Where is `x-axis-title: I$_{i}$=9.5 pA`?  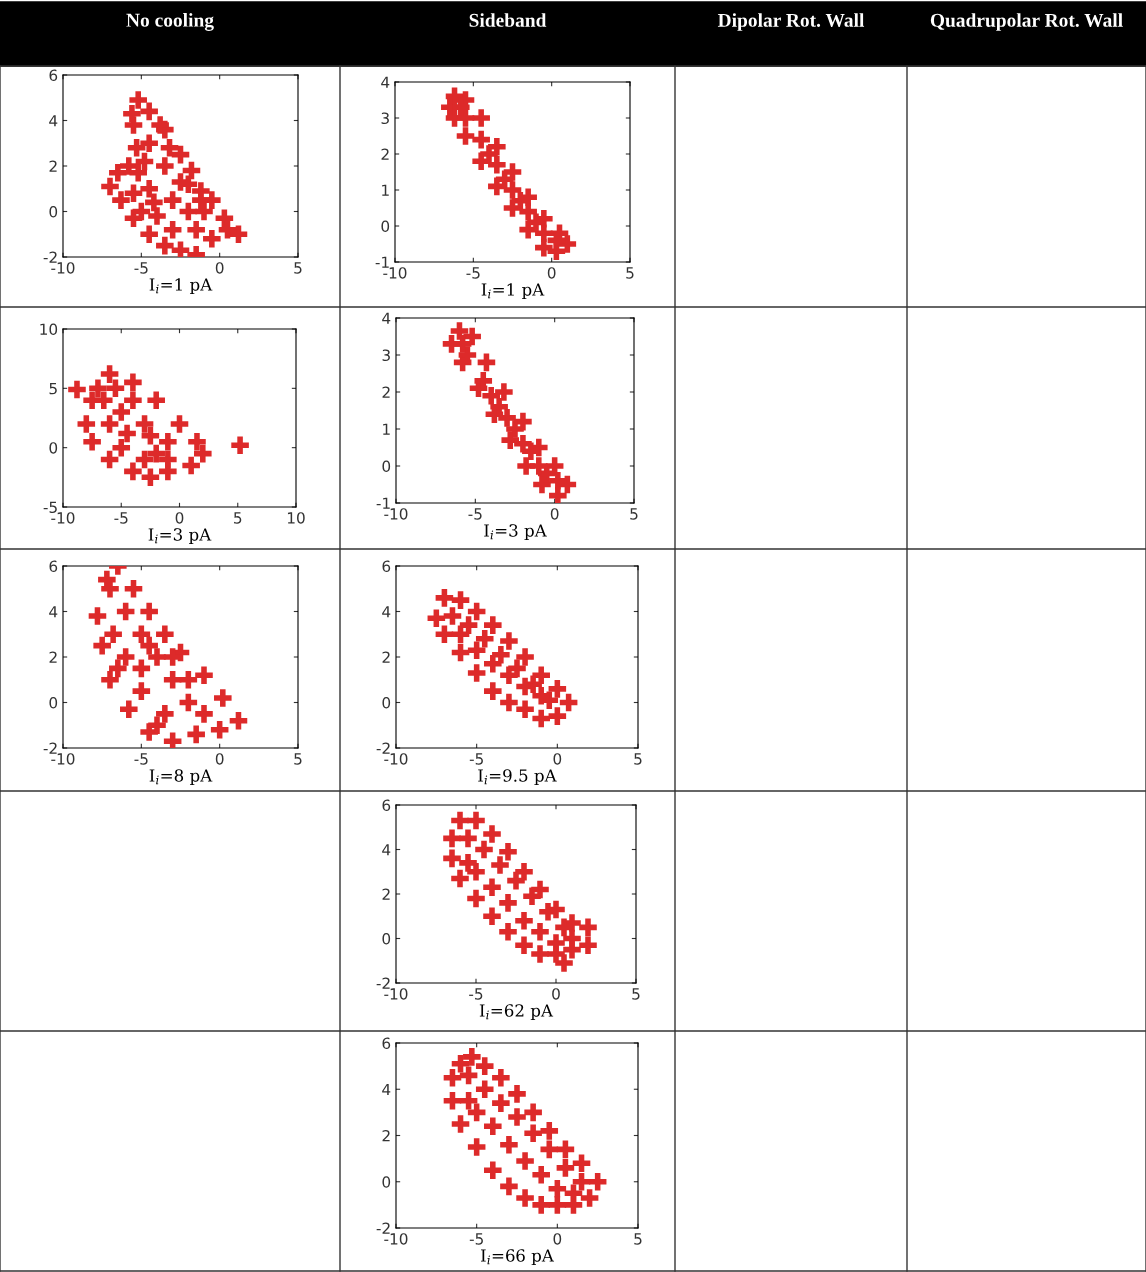
x-axis-title: I$_{i}$=9.5 pA is located at coordinates (517, 777).